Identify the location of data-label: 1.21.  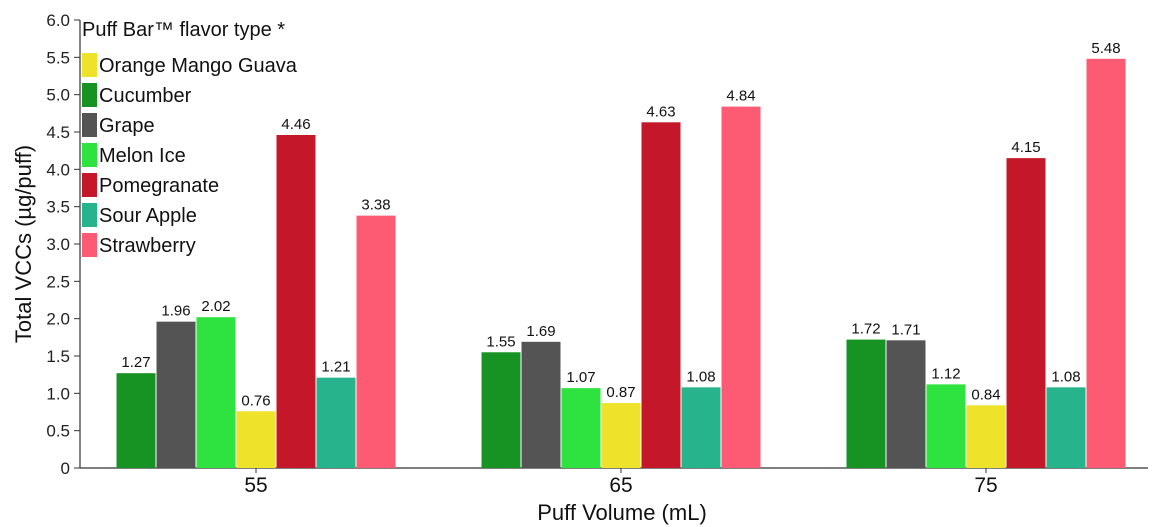
(335, 367).